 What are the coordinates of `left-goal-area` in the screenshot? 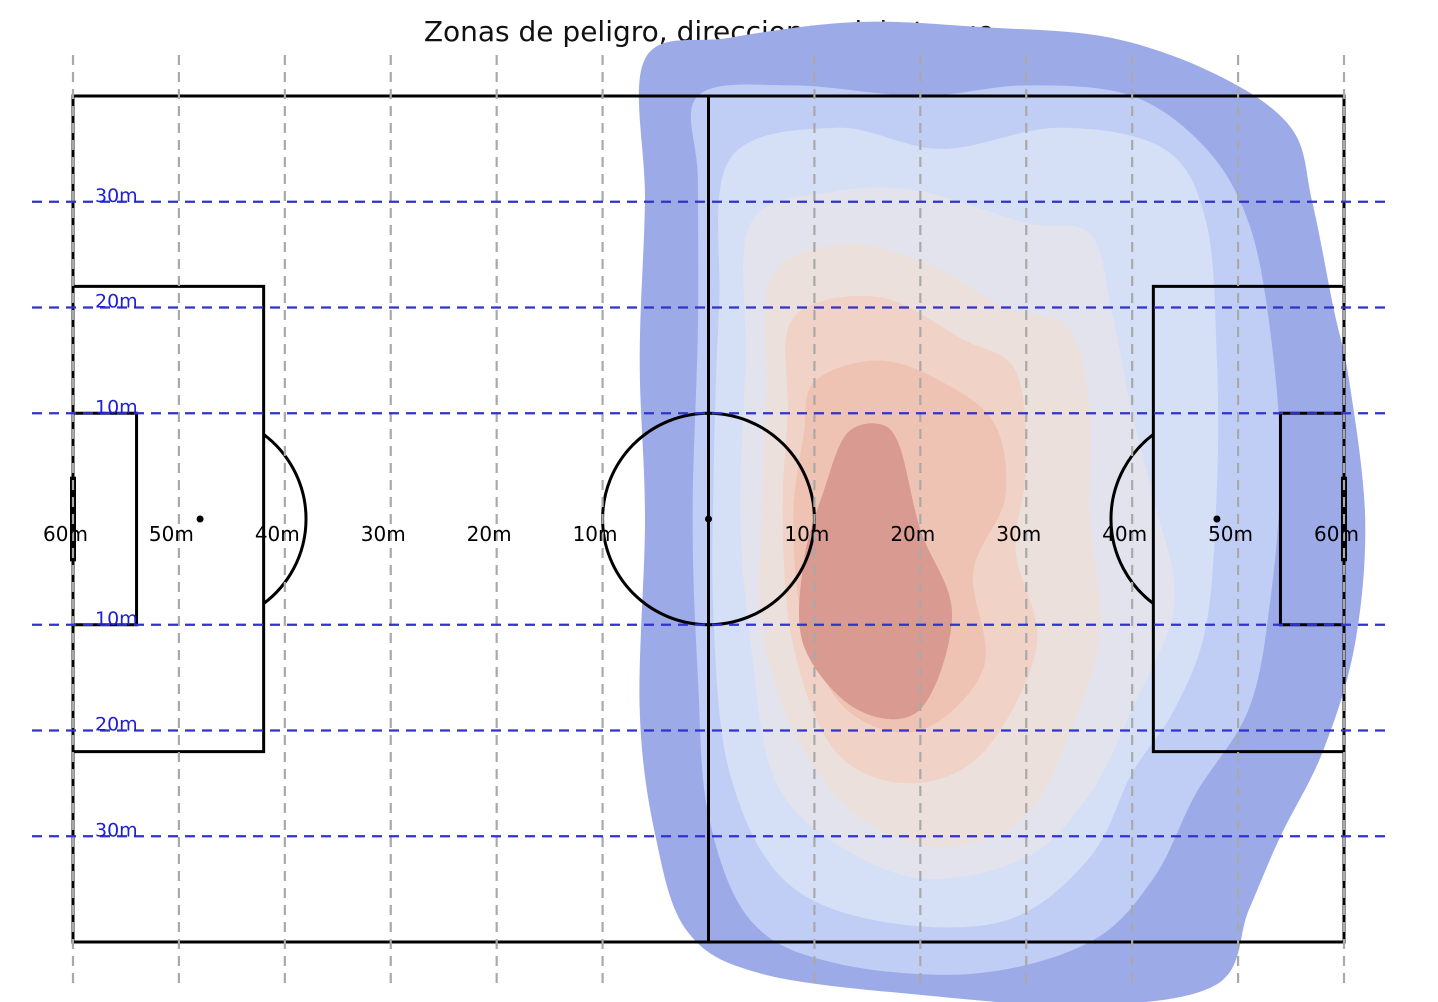 It's located at (106, 519).